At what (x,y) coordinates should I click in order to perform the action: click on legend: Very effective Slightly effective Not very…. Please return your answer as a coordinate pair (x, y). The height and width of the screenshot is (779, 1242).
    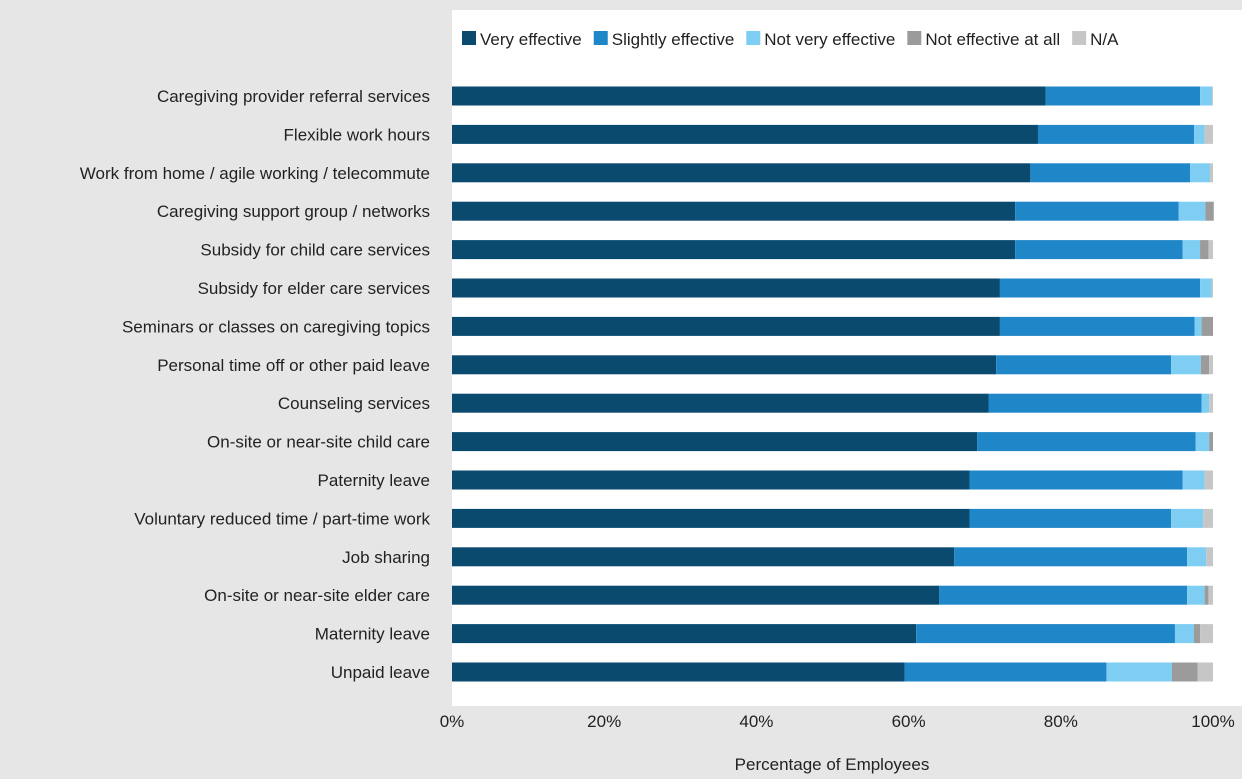
    Looking at the image, I should click on (790, 39).